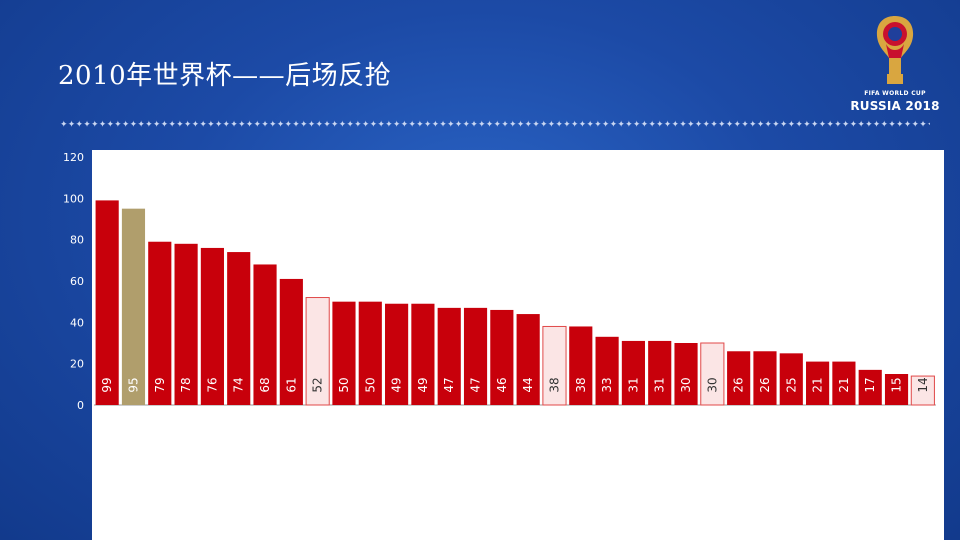  What do you see at coordinates (686, 424) in the screenshot?
I see `category-label: 希腊` at bounding box center [686, 424].